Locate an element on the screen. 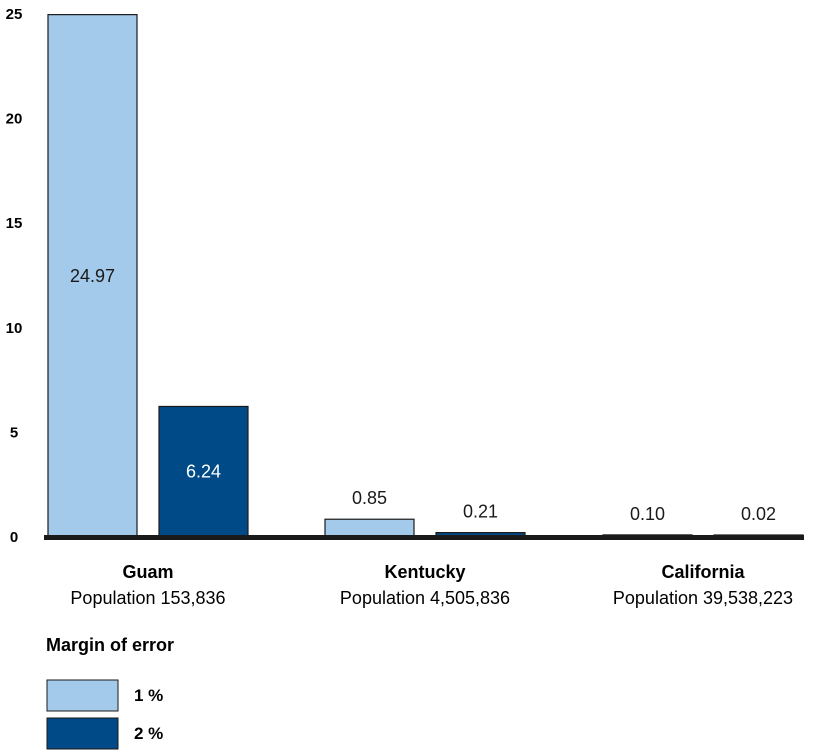  data-label: 0.10 is located at coordinates (647, 514).